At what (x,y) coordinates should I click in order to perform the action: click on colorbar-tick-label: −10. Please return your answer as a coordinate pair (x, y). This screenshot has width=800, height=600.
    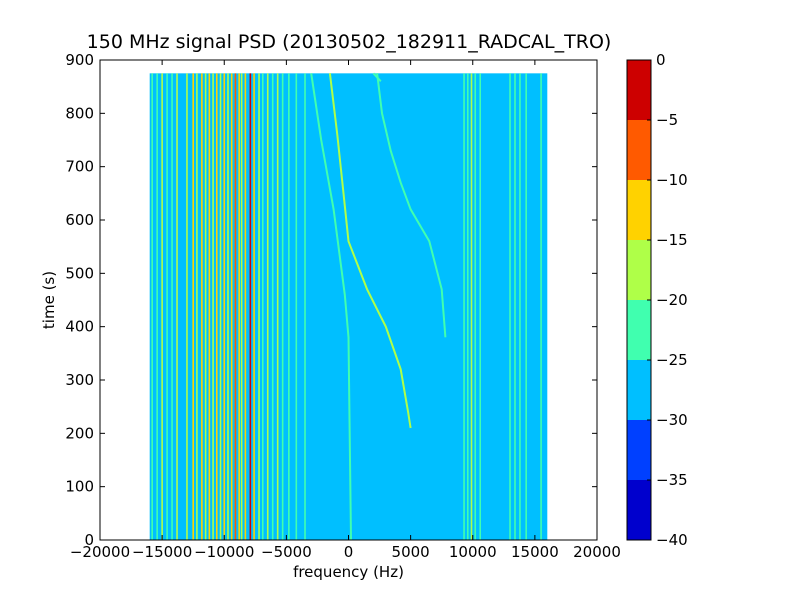
    Looking at the image, I should click on (672, 180).